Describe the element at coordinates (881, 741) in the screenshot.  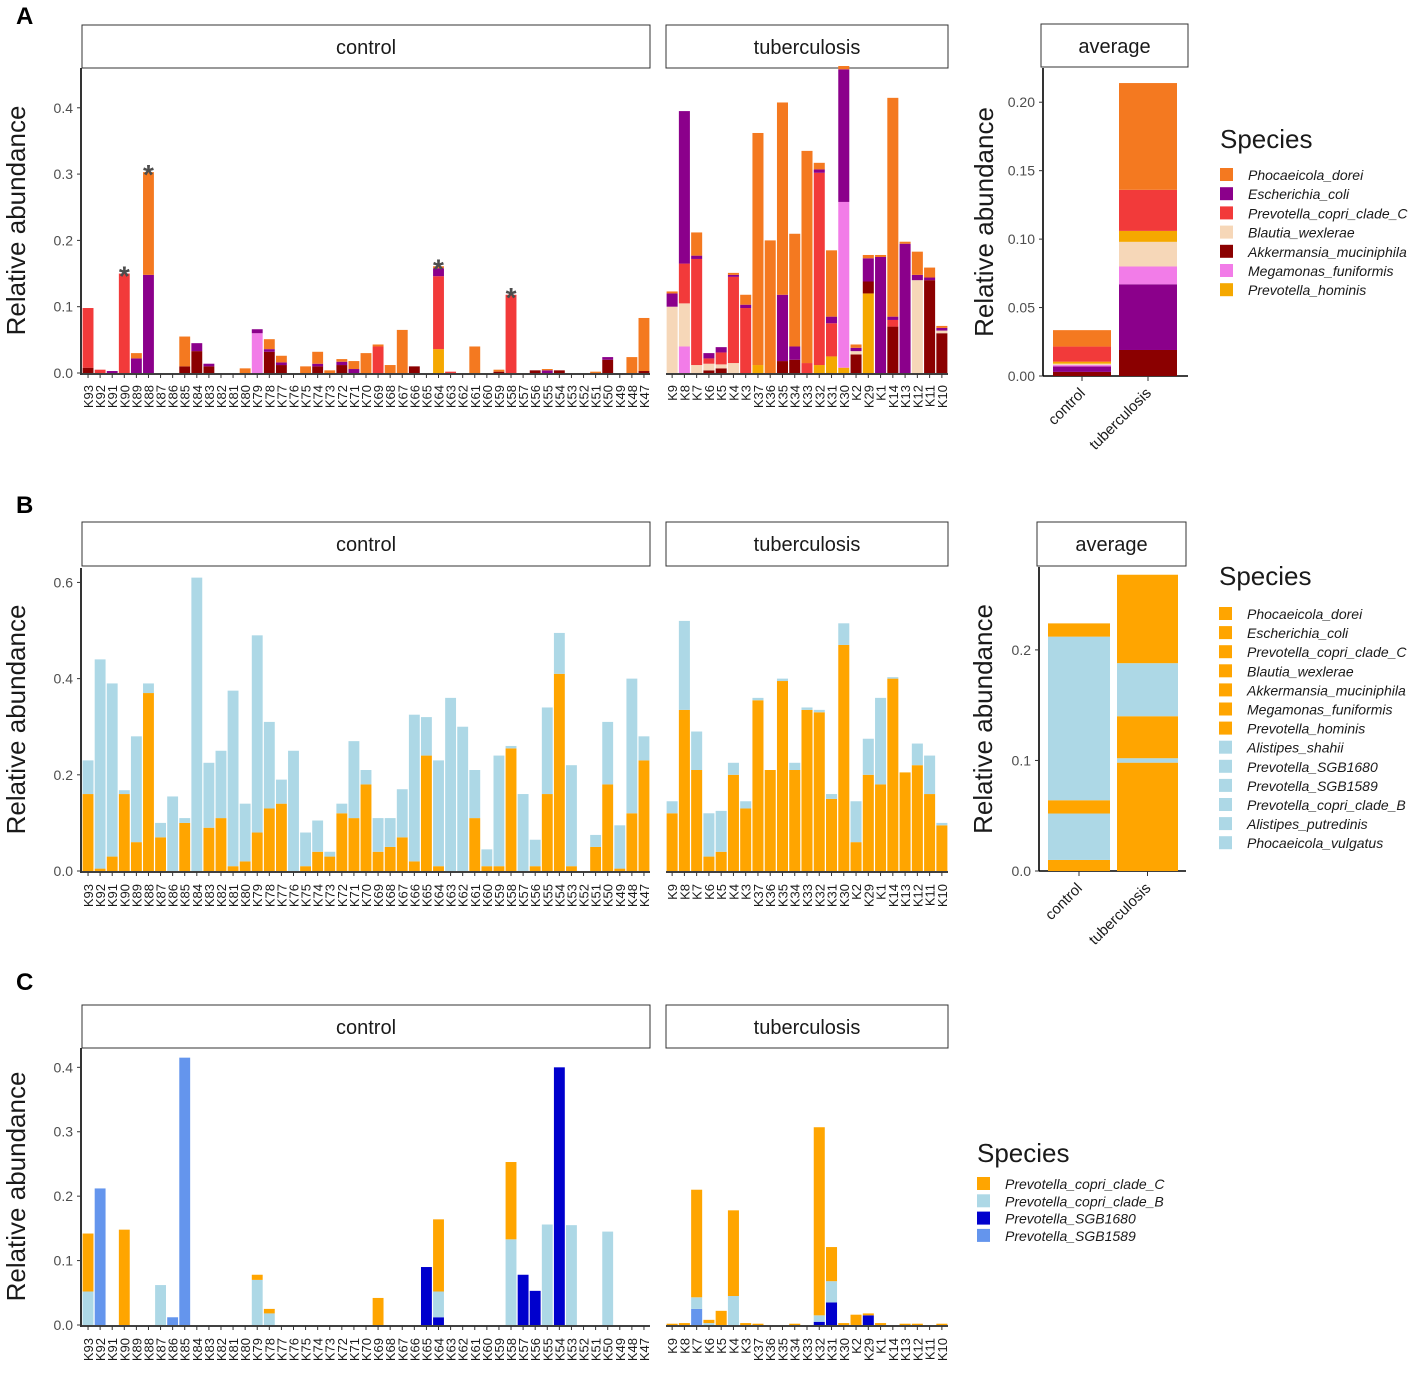
I see `bar-K1-control-enriched` at that location.